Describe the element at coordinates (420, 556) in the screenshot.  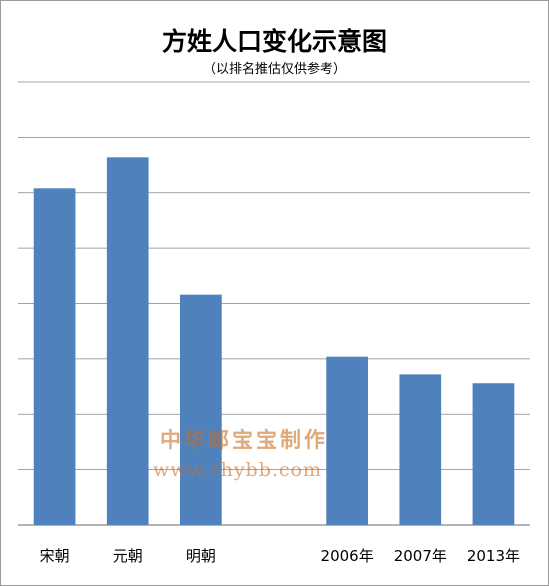
I see `category-label-5: 2007年` at that location.